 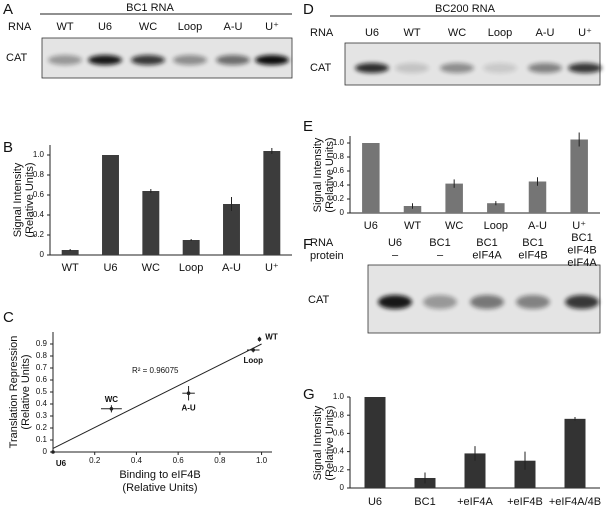 I want to click on lane-label: eIF4A, so click(x=582, y=263).